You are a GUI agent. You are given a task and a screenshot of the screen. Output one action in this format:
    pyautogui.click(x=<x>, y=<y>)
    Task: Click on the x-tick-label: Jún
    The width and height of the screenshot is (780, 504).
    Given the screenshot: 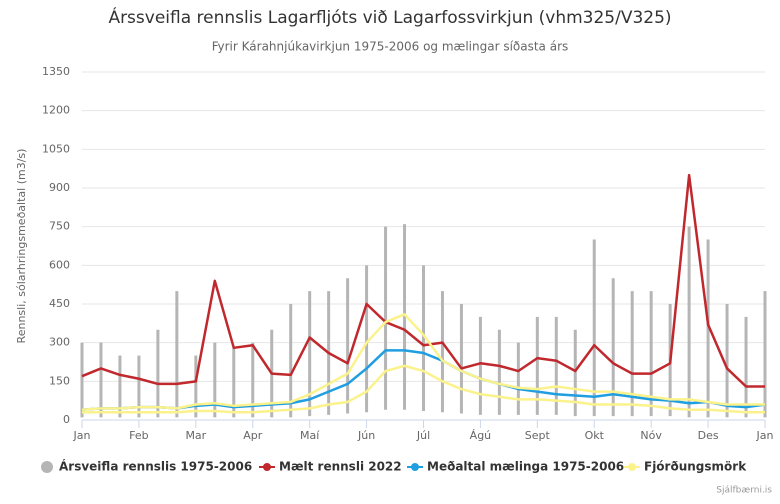 What is the action you would take?
    pyautogui.click(x=366, y=435)
    